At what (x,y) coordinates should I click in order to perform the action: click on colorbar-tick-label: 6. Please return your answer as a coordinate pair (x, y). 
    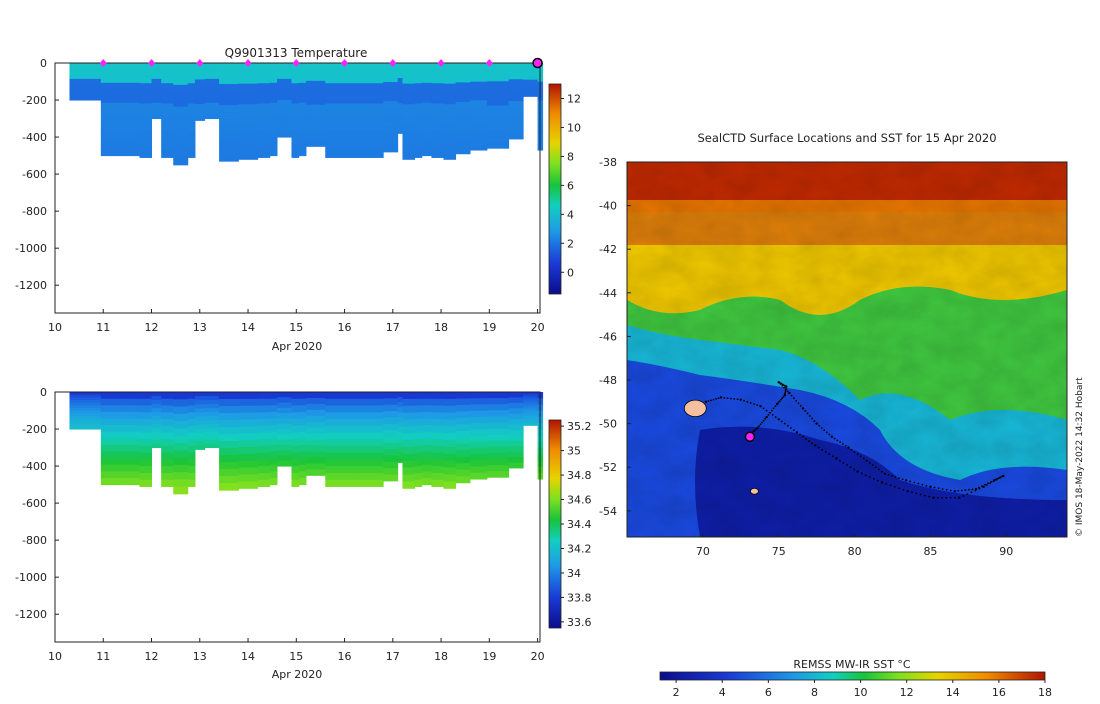
    Looking at the image, I should click on (570, 185).